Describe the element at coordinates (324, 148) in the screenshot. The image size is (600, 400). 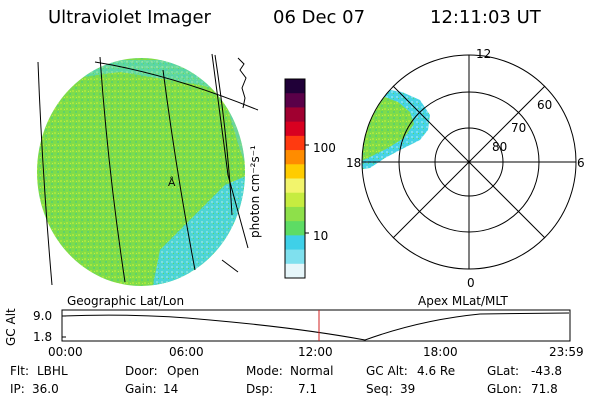
I see `colorbar-tick-100: 100` at that location.